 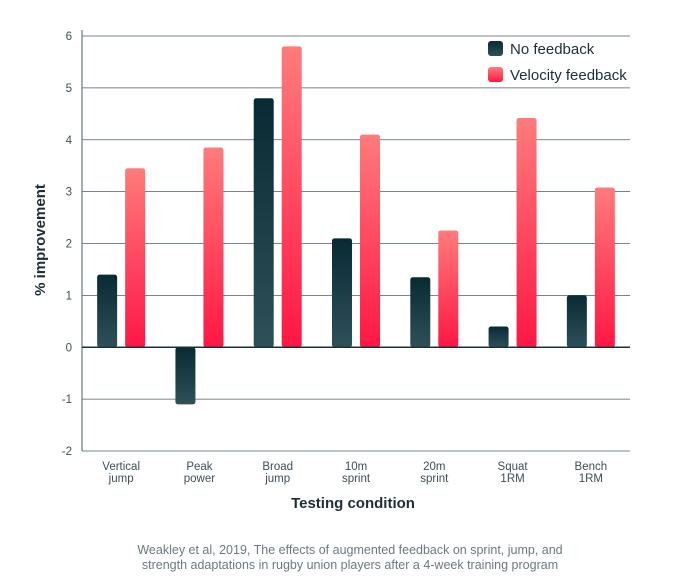 What do you see at coordinates (121, 467) in the screenshot?
I see `x-category-label: Vertical` at bounding box center [121, 467].